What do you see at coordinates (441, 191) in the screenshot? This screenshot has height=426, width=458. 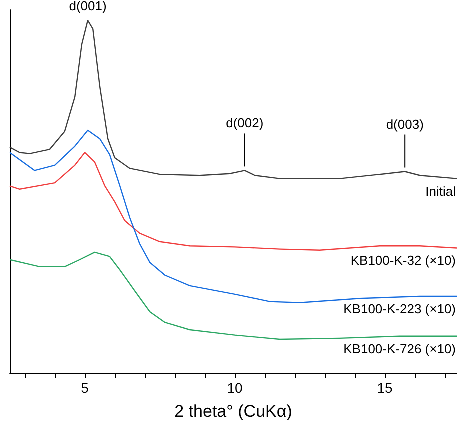 I see `series-label: Initial` at bounding box center [441, 191].